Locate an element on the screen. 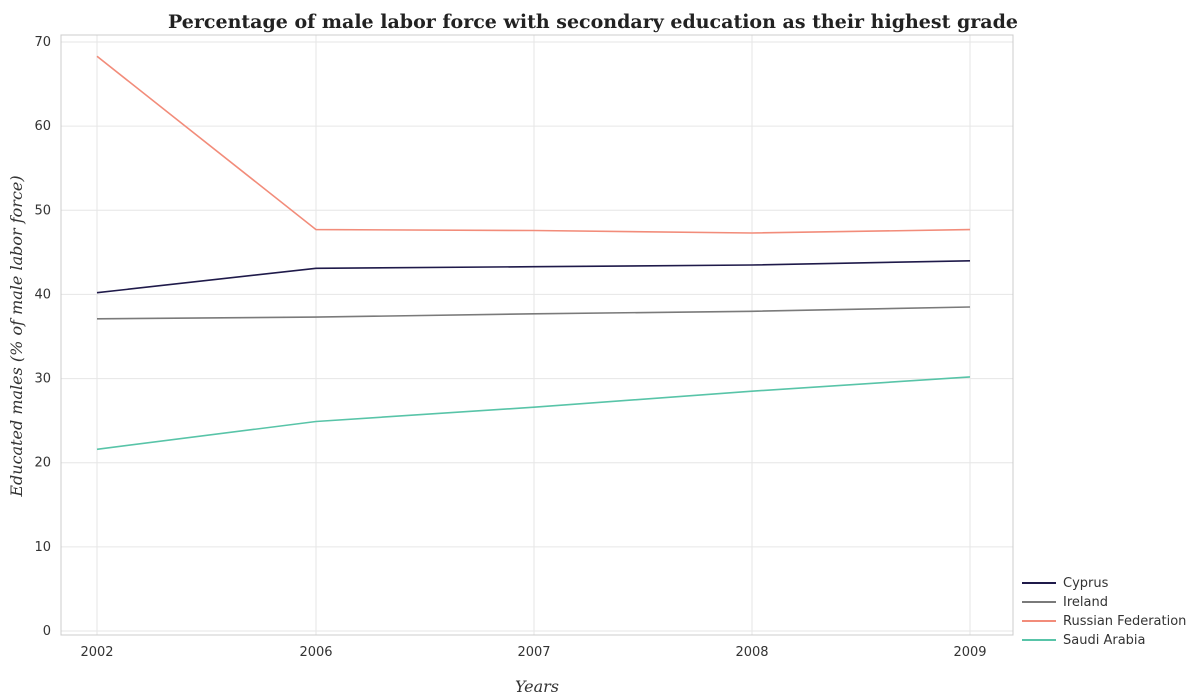  series-line-saudi-arabia is located at coordinates (533, 413).